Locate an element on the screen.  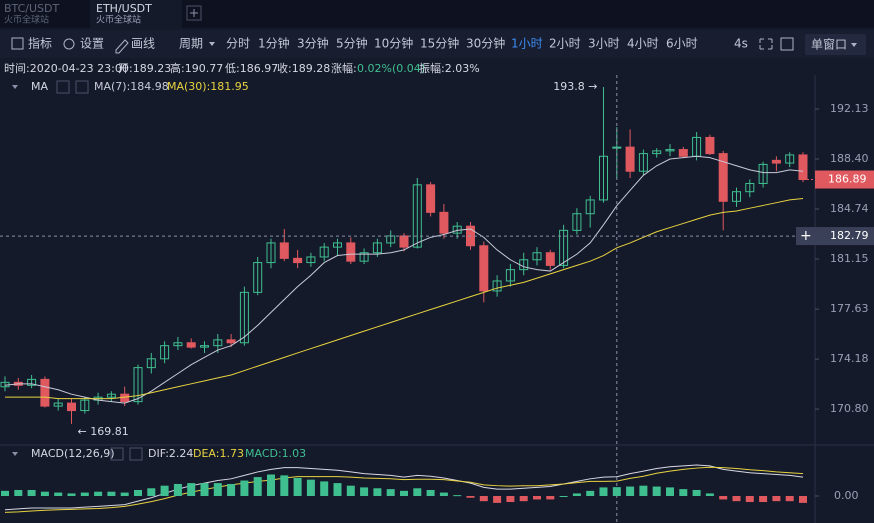
legend-entry: DEA:1.73 is located at coordinates (218, 453).